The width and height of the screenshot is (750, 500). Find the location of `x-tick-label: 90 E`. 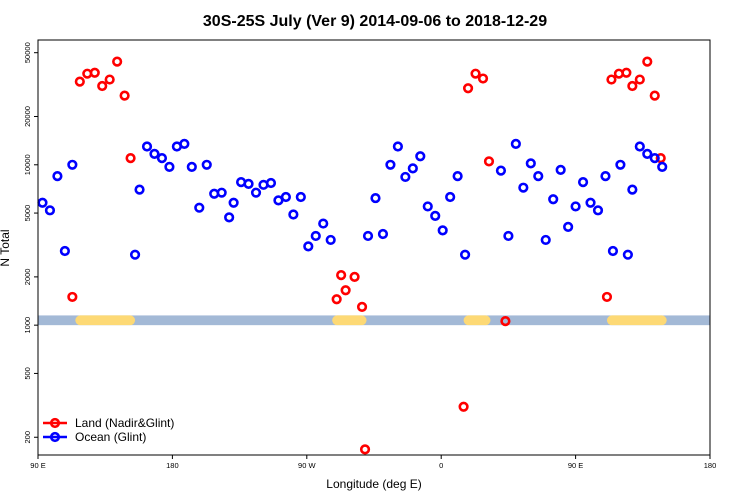

x-tick-label: 90 E is located at coordinates (575, 465).